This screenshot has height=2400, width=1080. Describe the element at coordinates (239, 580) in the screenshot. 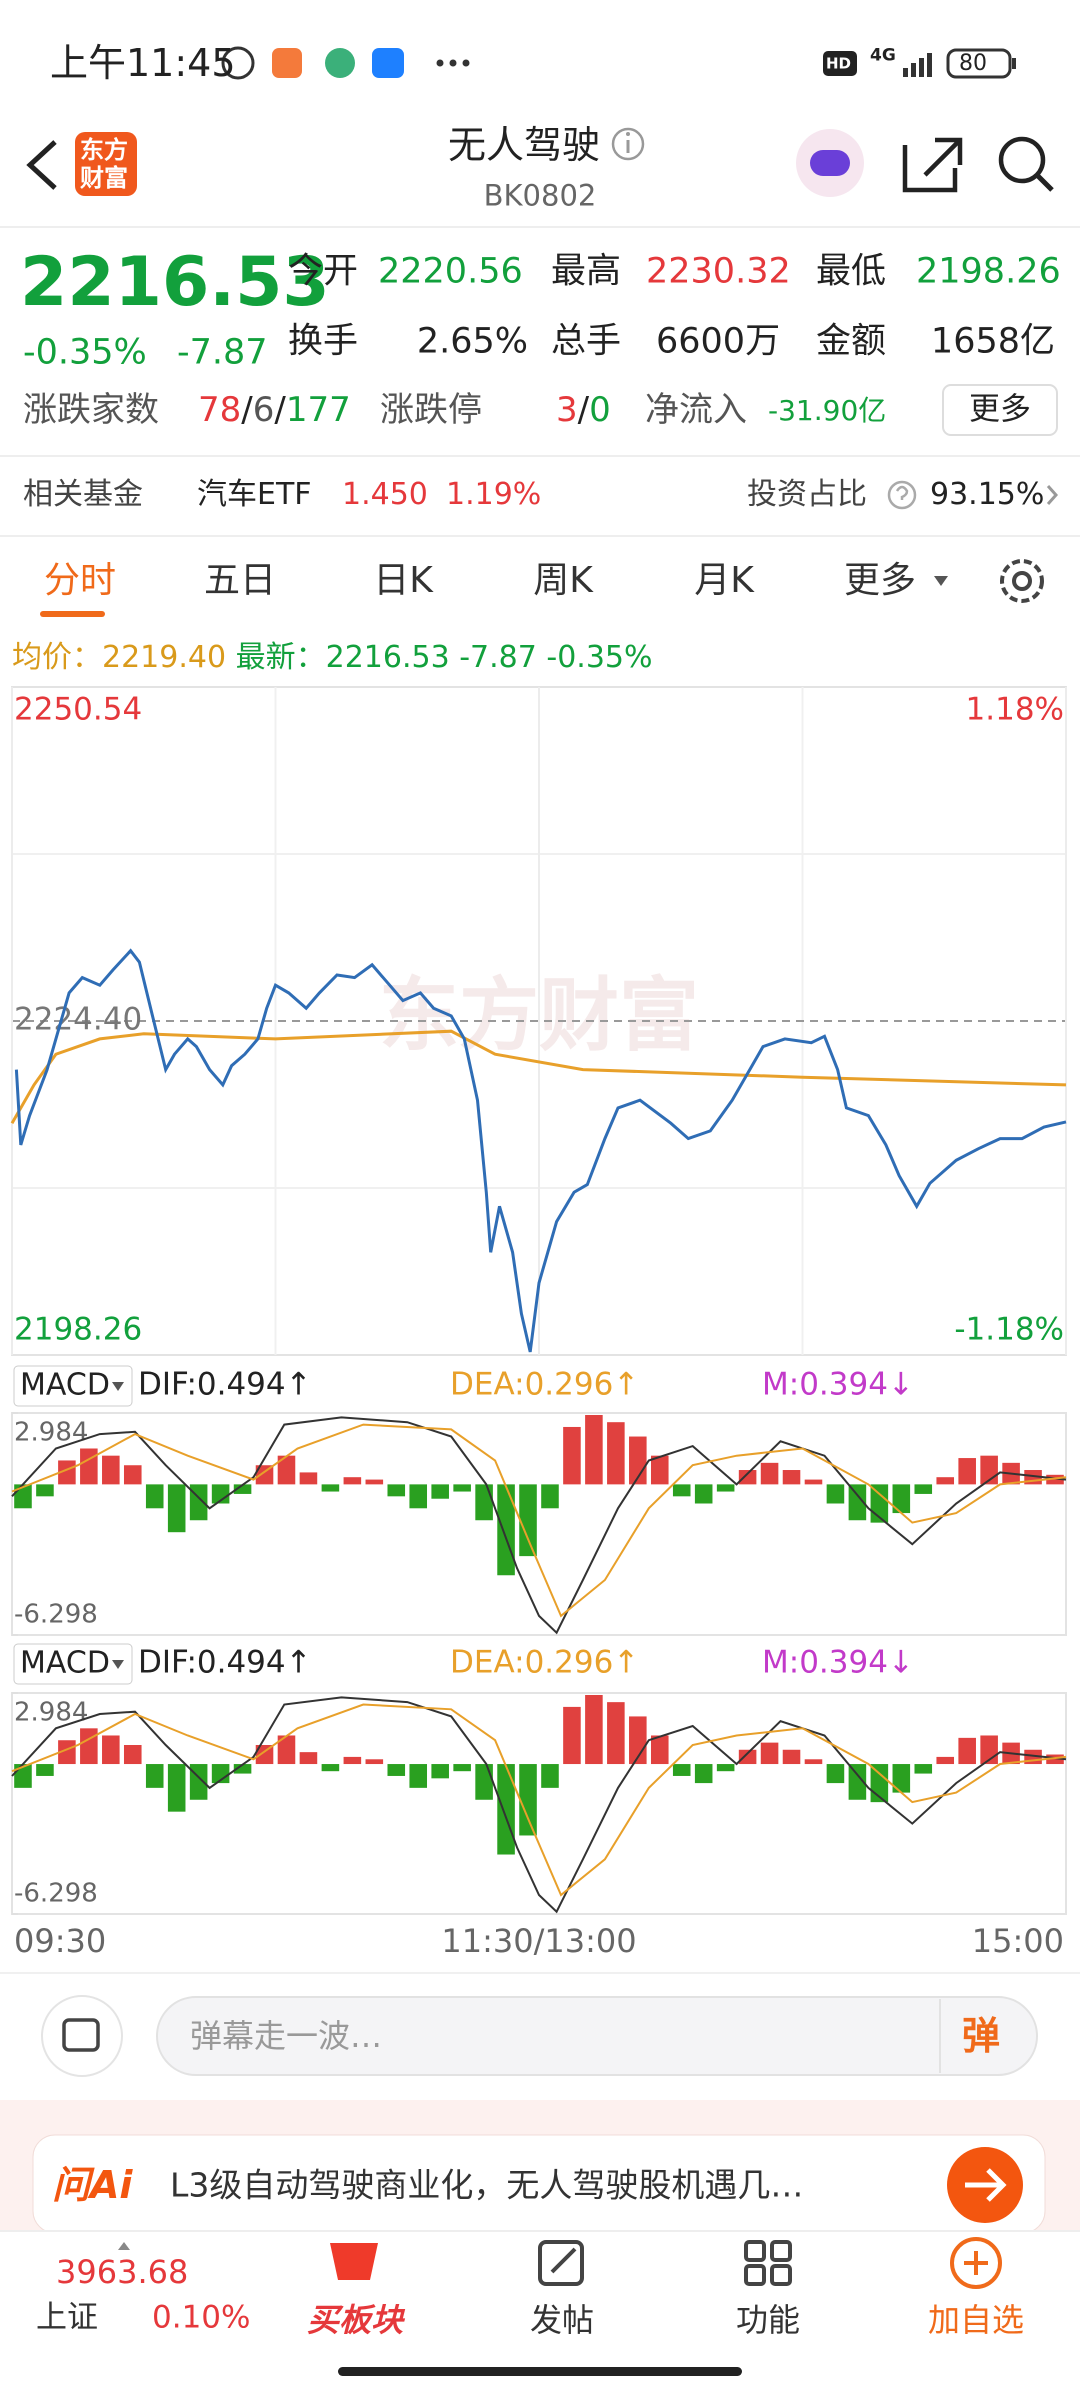

I see `tab: 五日` at that location.